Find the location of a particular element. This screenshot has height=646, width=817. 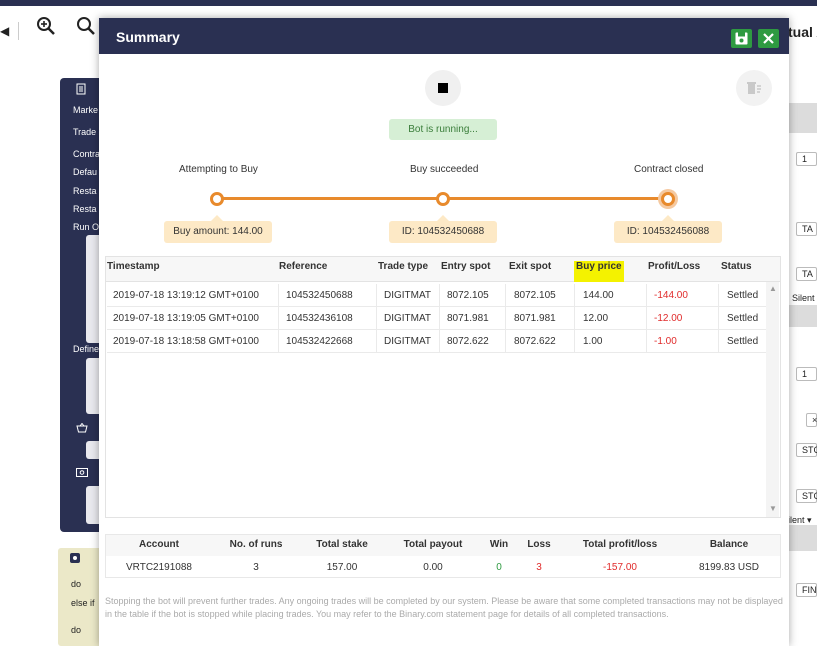

column-header-highlighted: Buy price is located at coordinates (599, 271).